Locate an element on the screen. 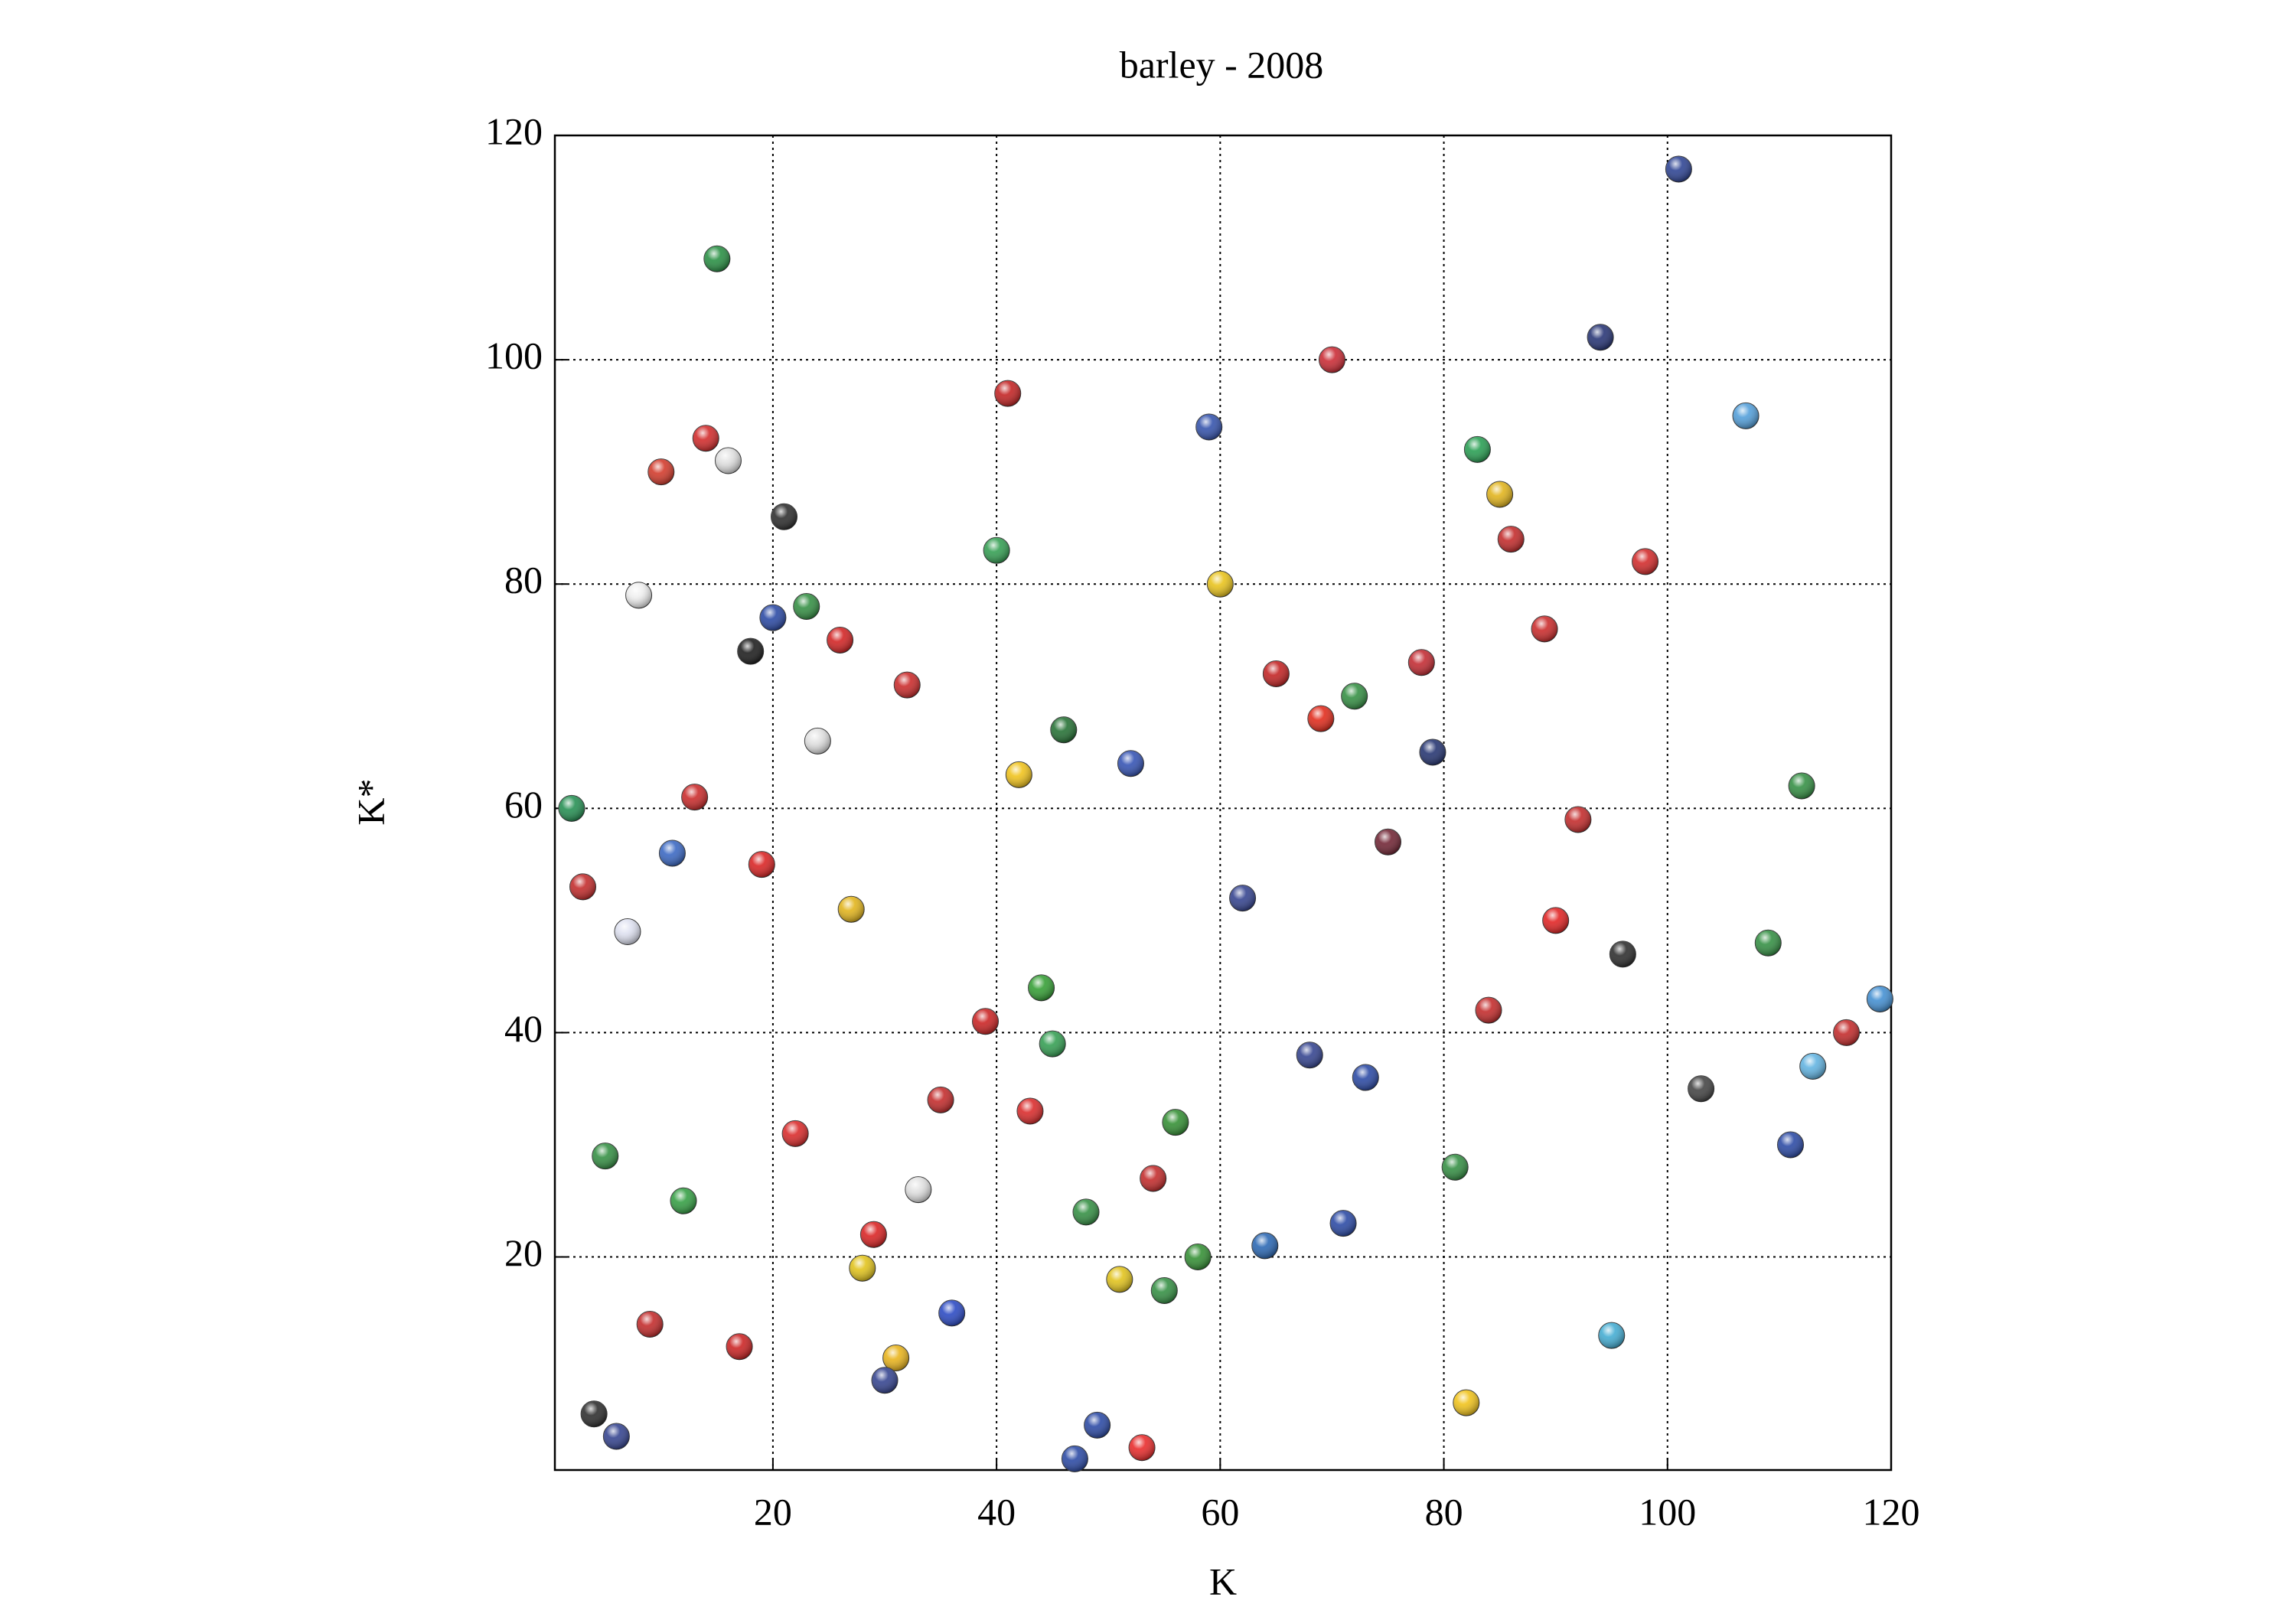 Image resolution: width=2296 pixels, height=1607 pixels. y-tick-label: 80 is located at coordinates (523, 580).